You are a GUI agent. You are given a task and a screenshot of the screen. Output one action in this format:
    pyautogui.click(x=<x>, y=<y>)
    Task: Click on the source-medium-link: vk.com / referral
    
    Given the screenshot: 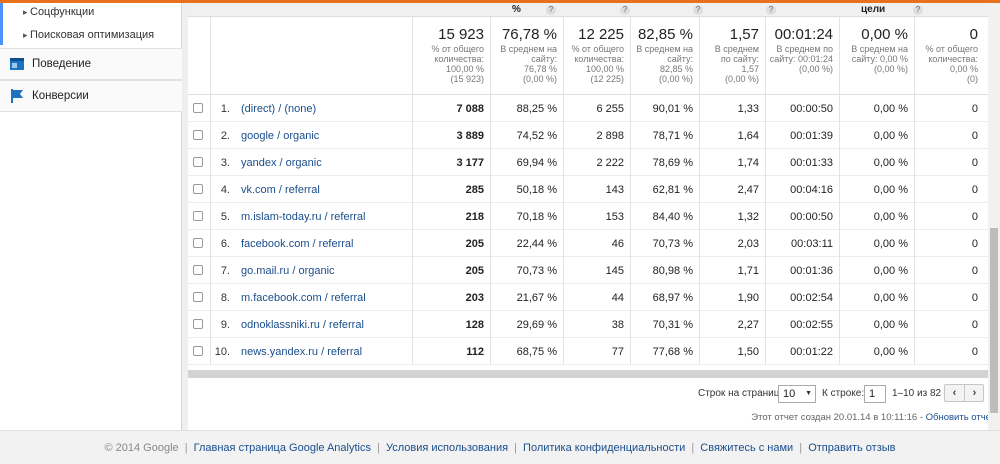 What is the action you would take?
    pyautogui.click(x=280, y=190)
    